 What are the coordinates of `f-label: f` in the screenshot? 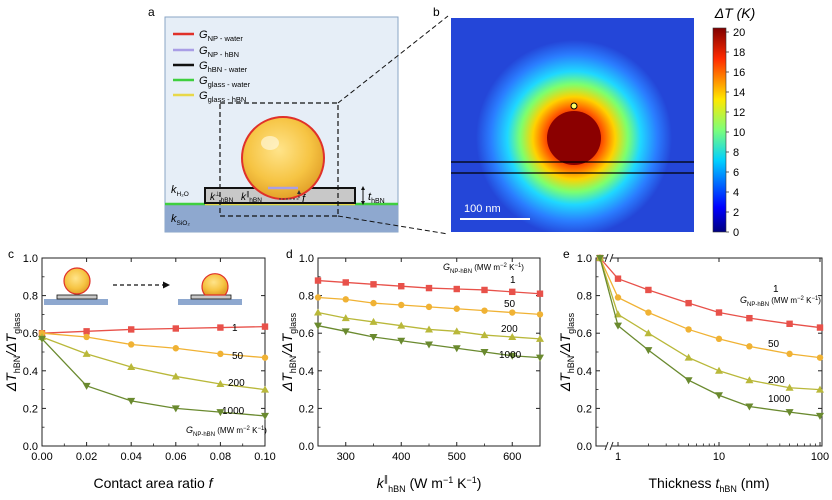 It's located at (304, 199).